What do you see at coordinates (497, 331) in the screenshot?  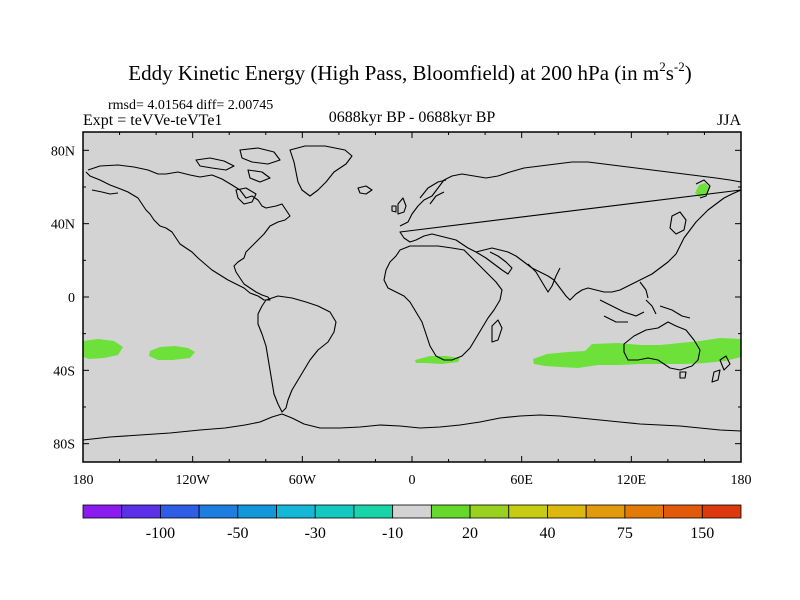 I see `coast-madagascar` at bounding box center [497, 331].